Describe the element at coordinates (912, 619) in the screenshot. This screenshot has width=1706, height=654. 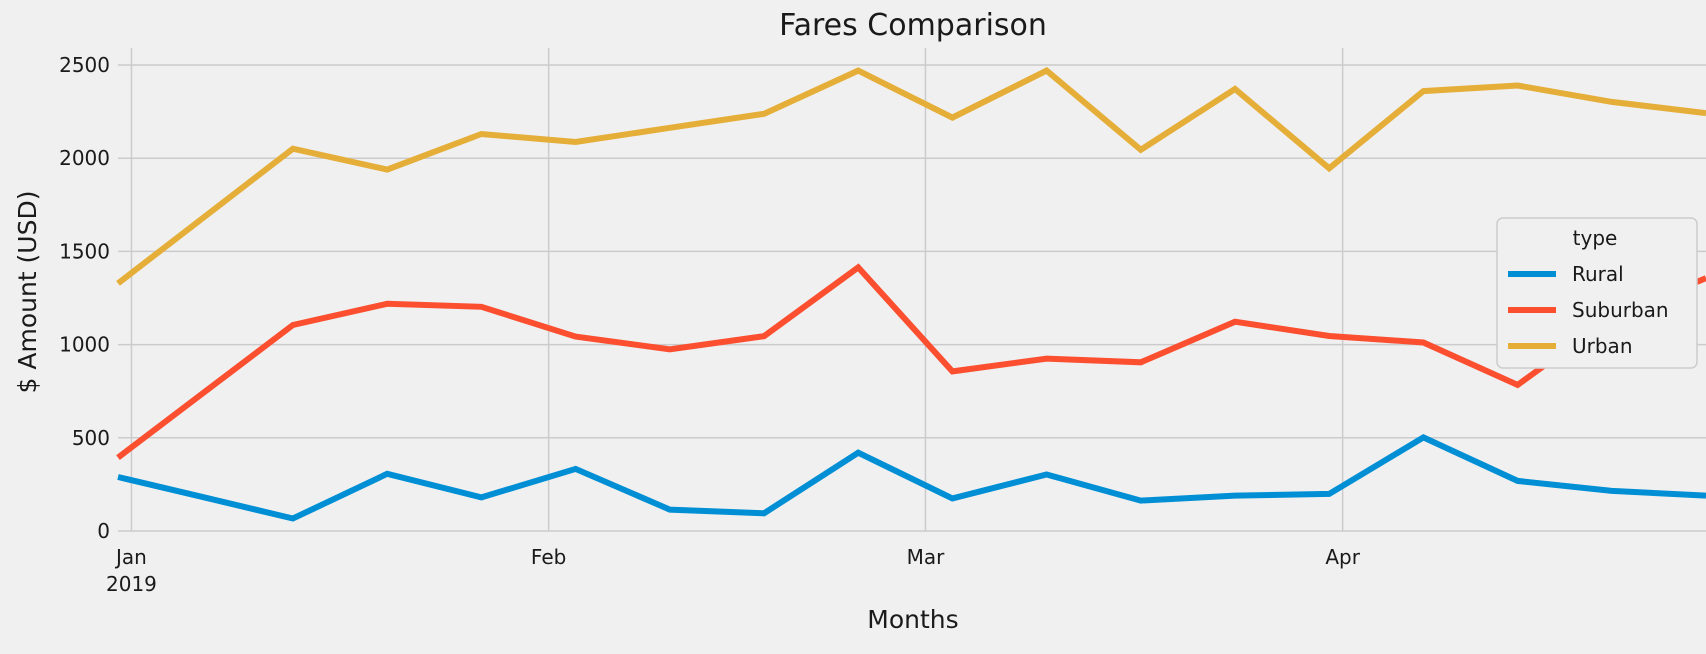
I see `x-axis-label: Months` at that location.